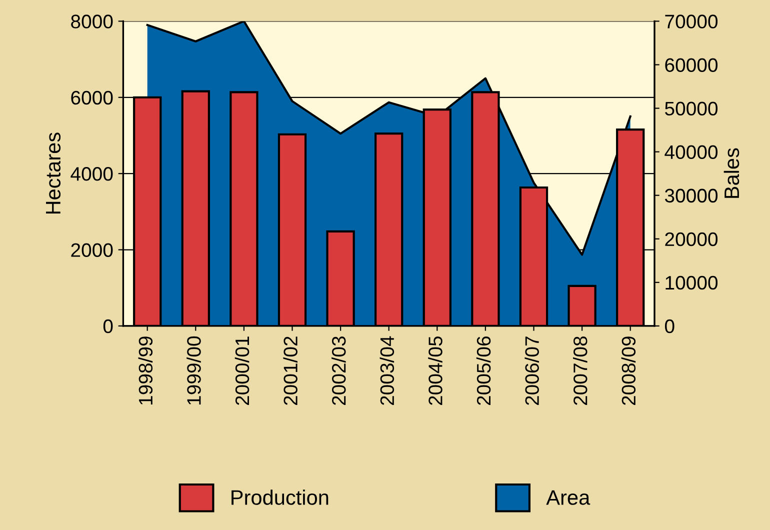  I want to click on x-tick-label: 2006/07, so click(531, 370).